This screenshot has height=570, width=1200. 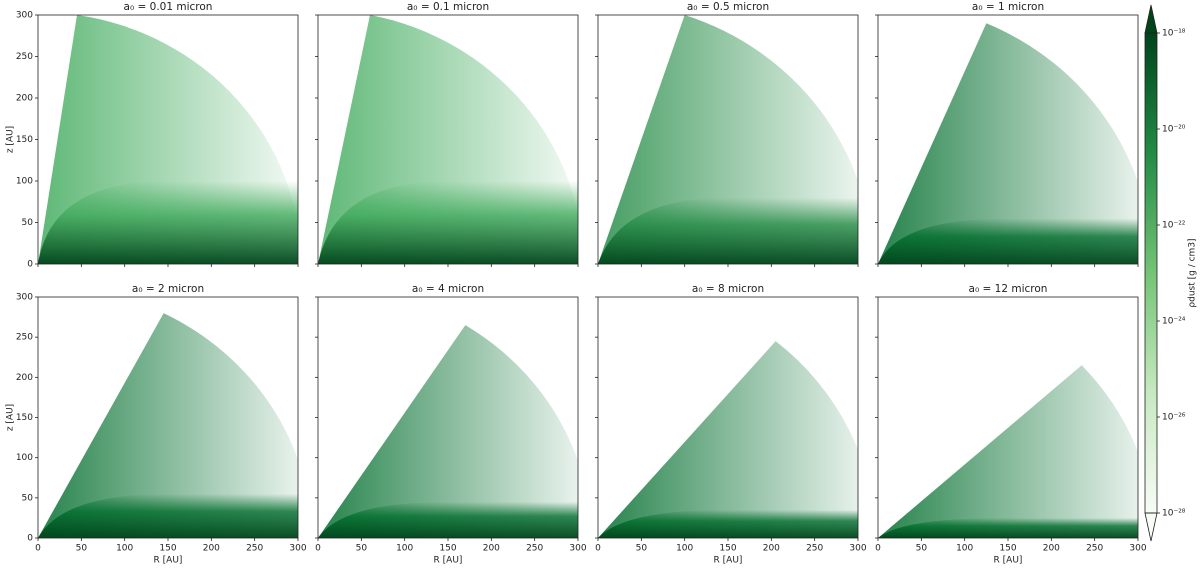 What do you see at coordinates (448, 289) in the screenshot?
I see `panel-title: a₀ = 4 micron` at bounding box center [448, 289].